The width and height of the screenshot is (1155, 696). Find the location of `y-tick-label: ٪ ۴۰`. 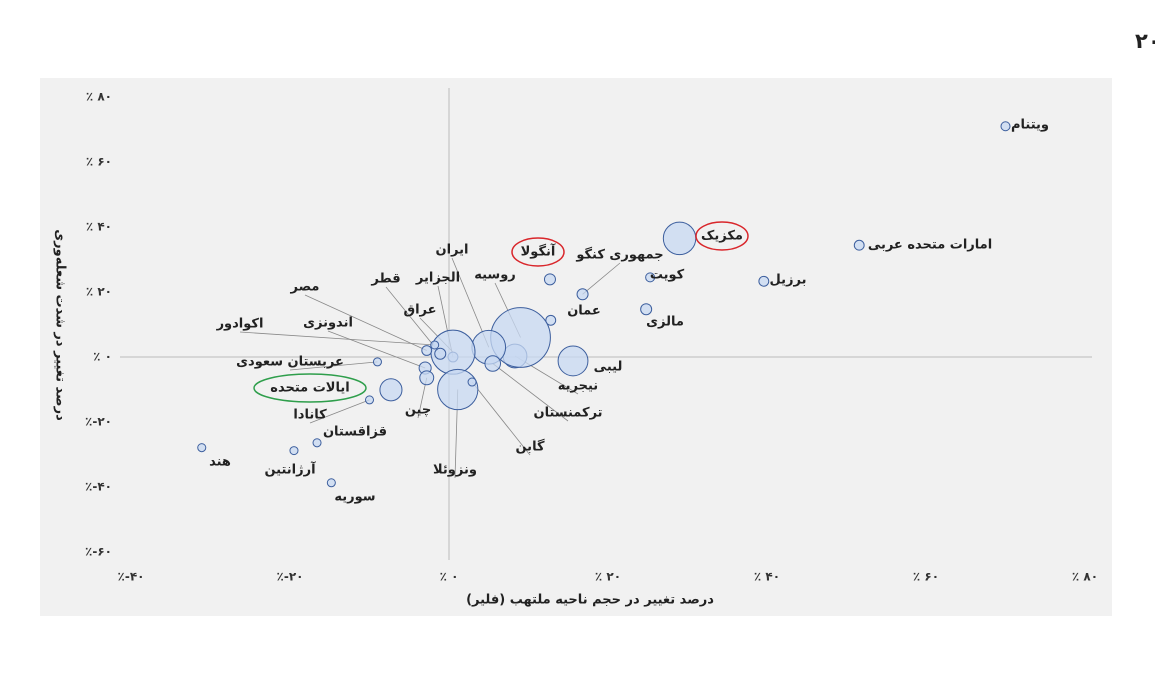

y-tick-label: ٪ ۴۰ is located at coordinates (99, 227).